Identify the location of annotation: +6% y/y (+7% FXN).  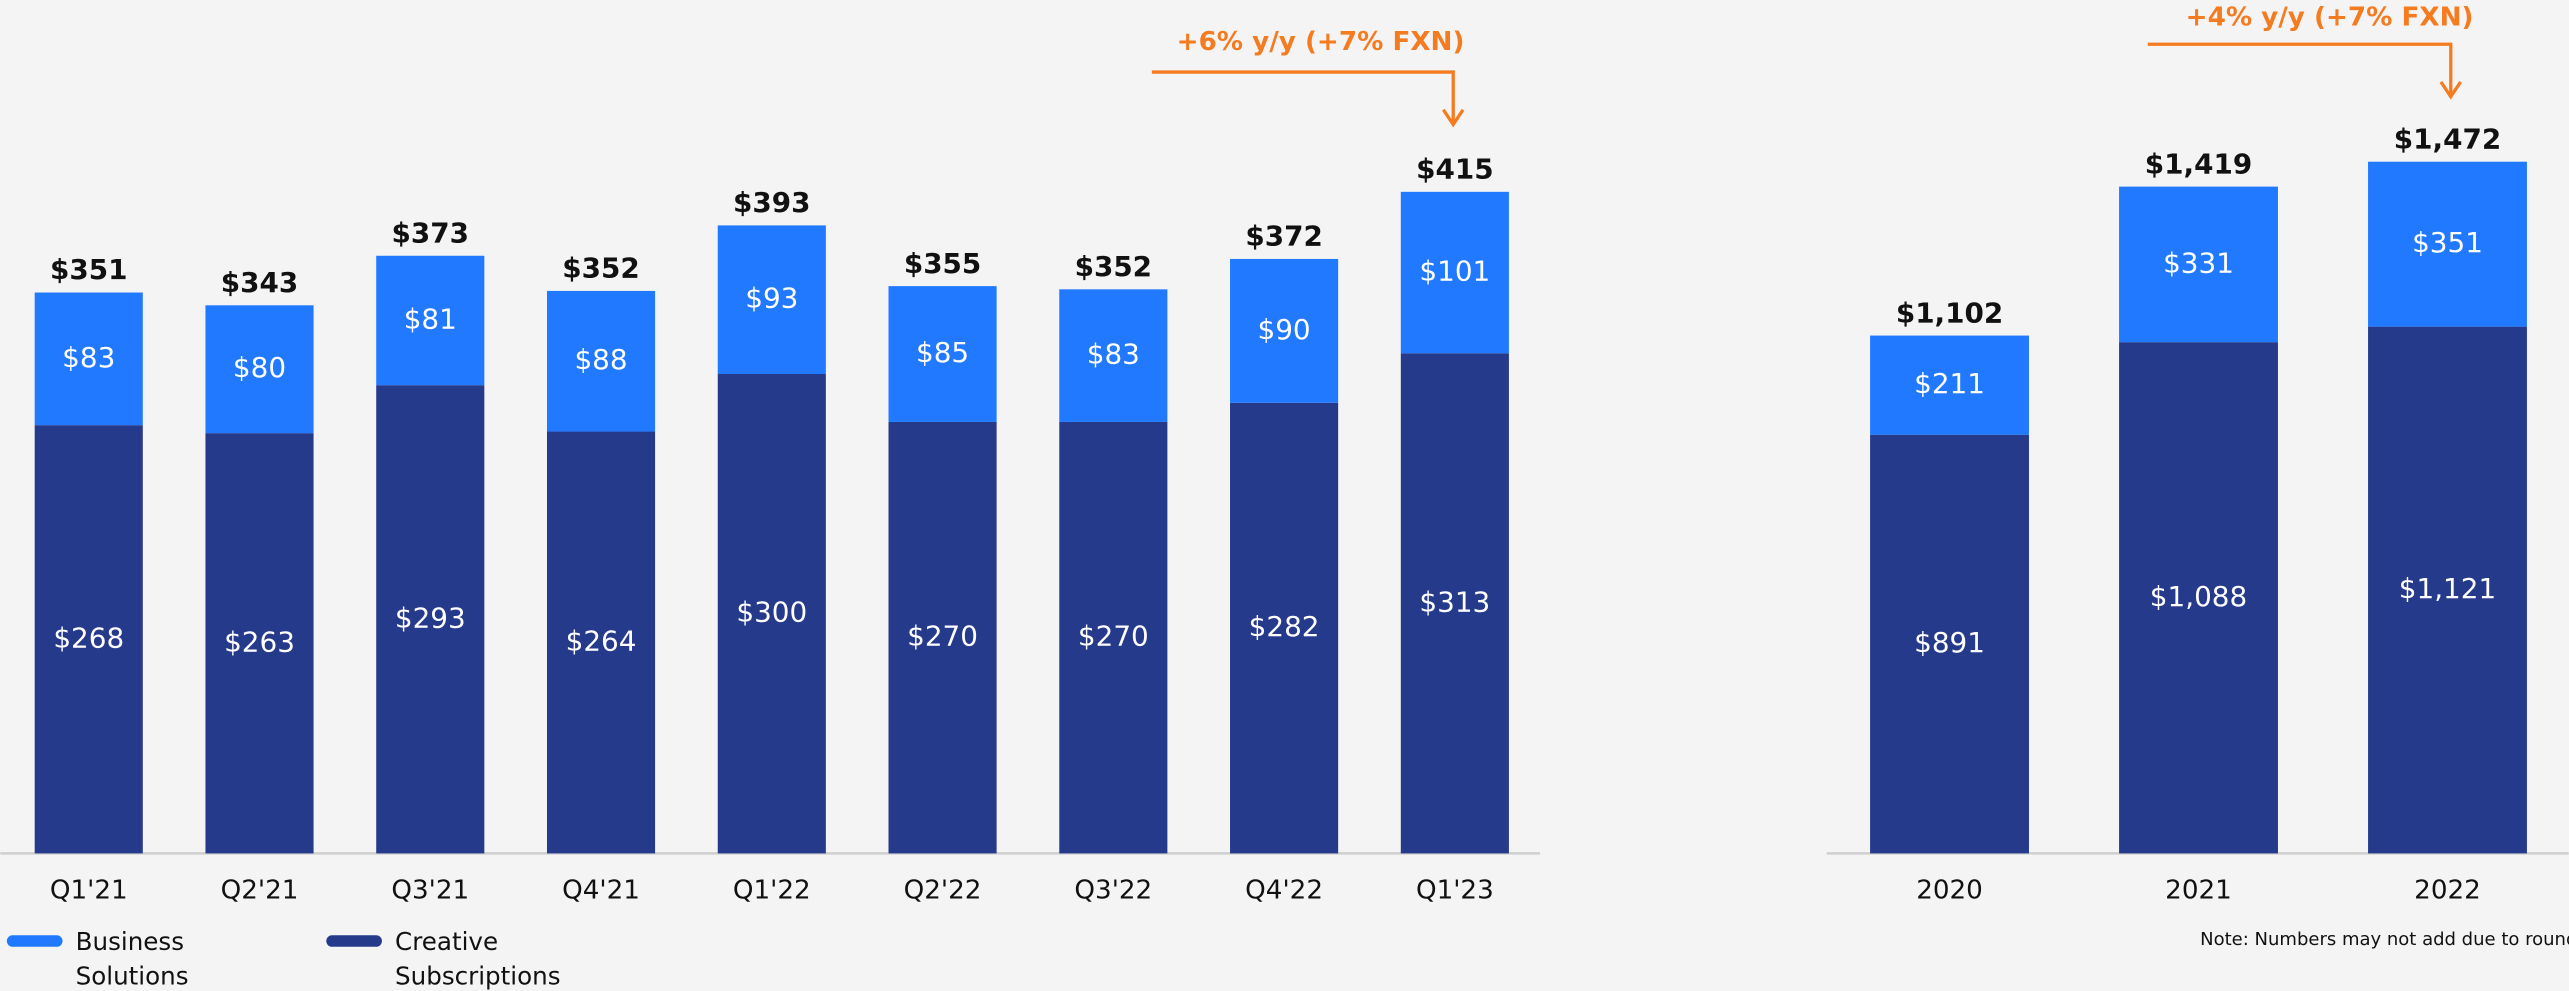
(1321, 42).